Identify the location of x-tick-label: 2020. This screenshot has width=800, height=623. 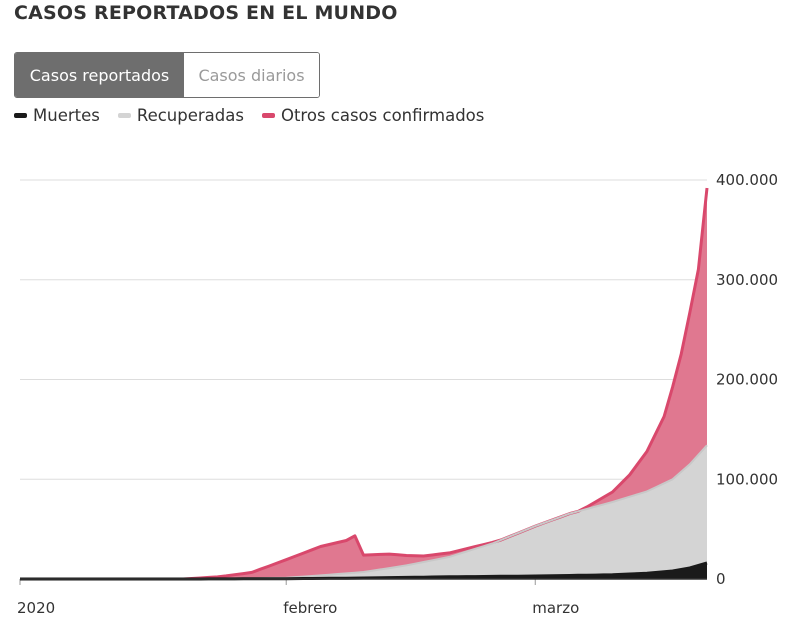
(36, 608).